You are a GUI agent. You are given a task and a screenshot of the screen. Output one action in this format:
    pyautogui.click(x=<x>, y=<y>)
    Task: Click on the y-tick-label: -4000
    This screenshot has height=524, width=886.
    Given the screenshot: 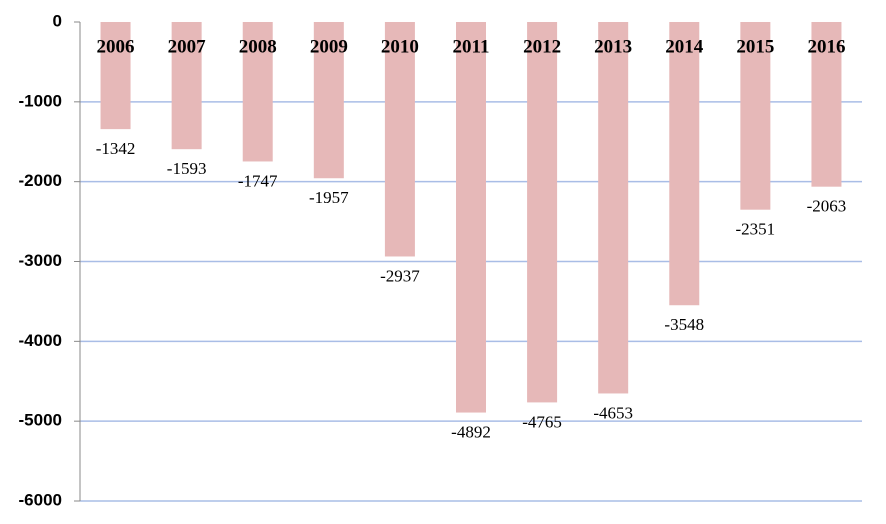 What is the action you would take?
    pyautogui.click(x=40, y=340)
    